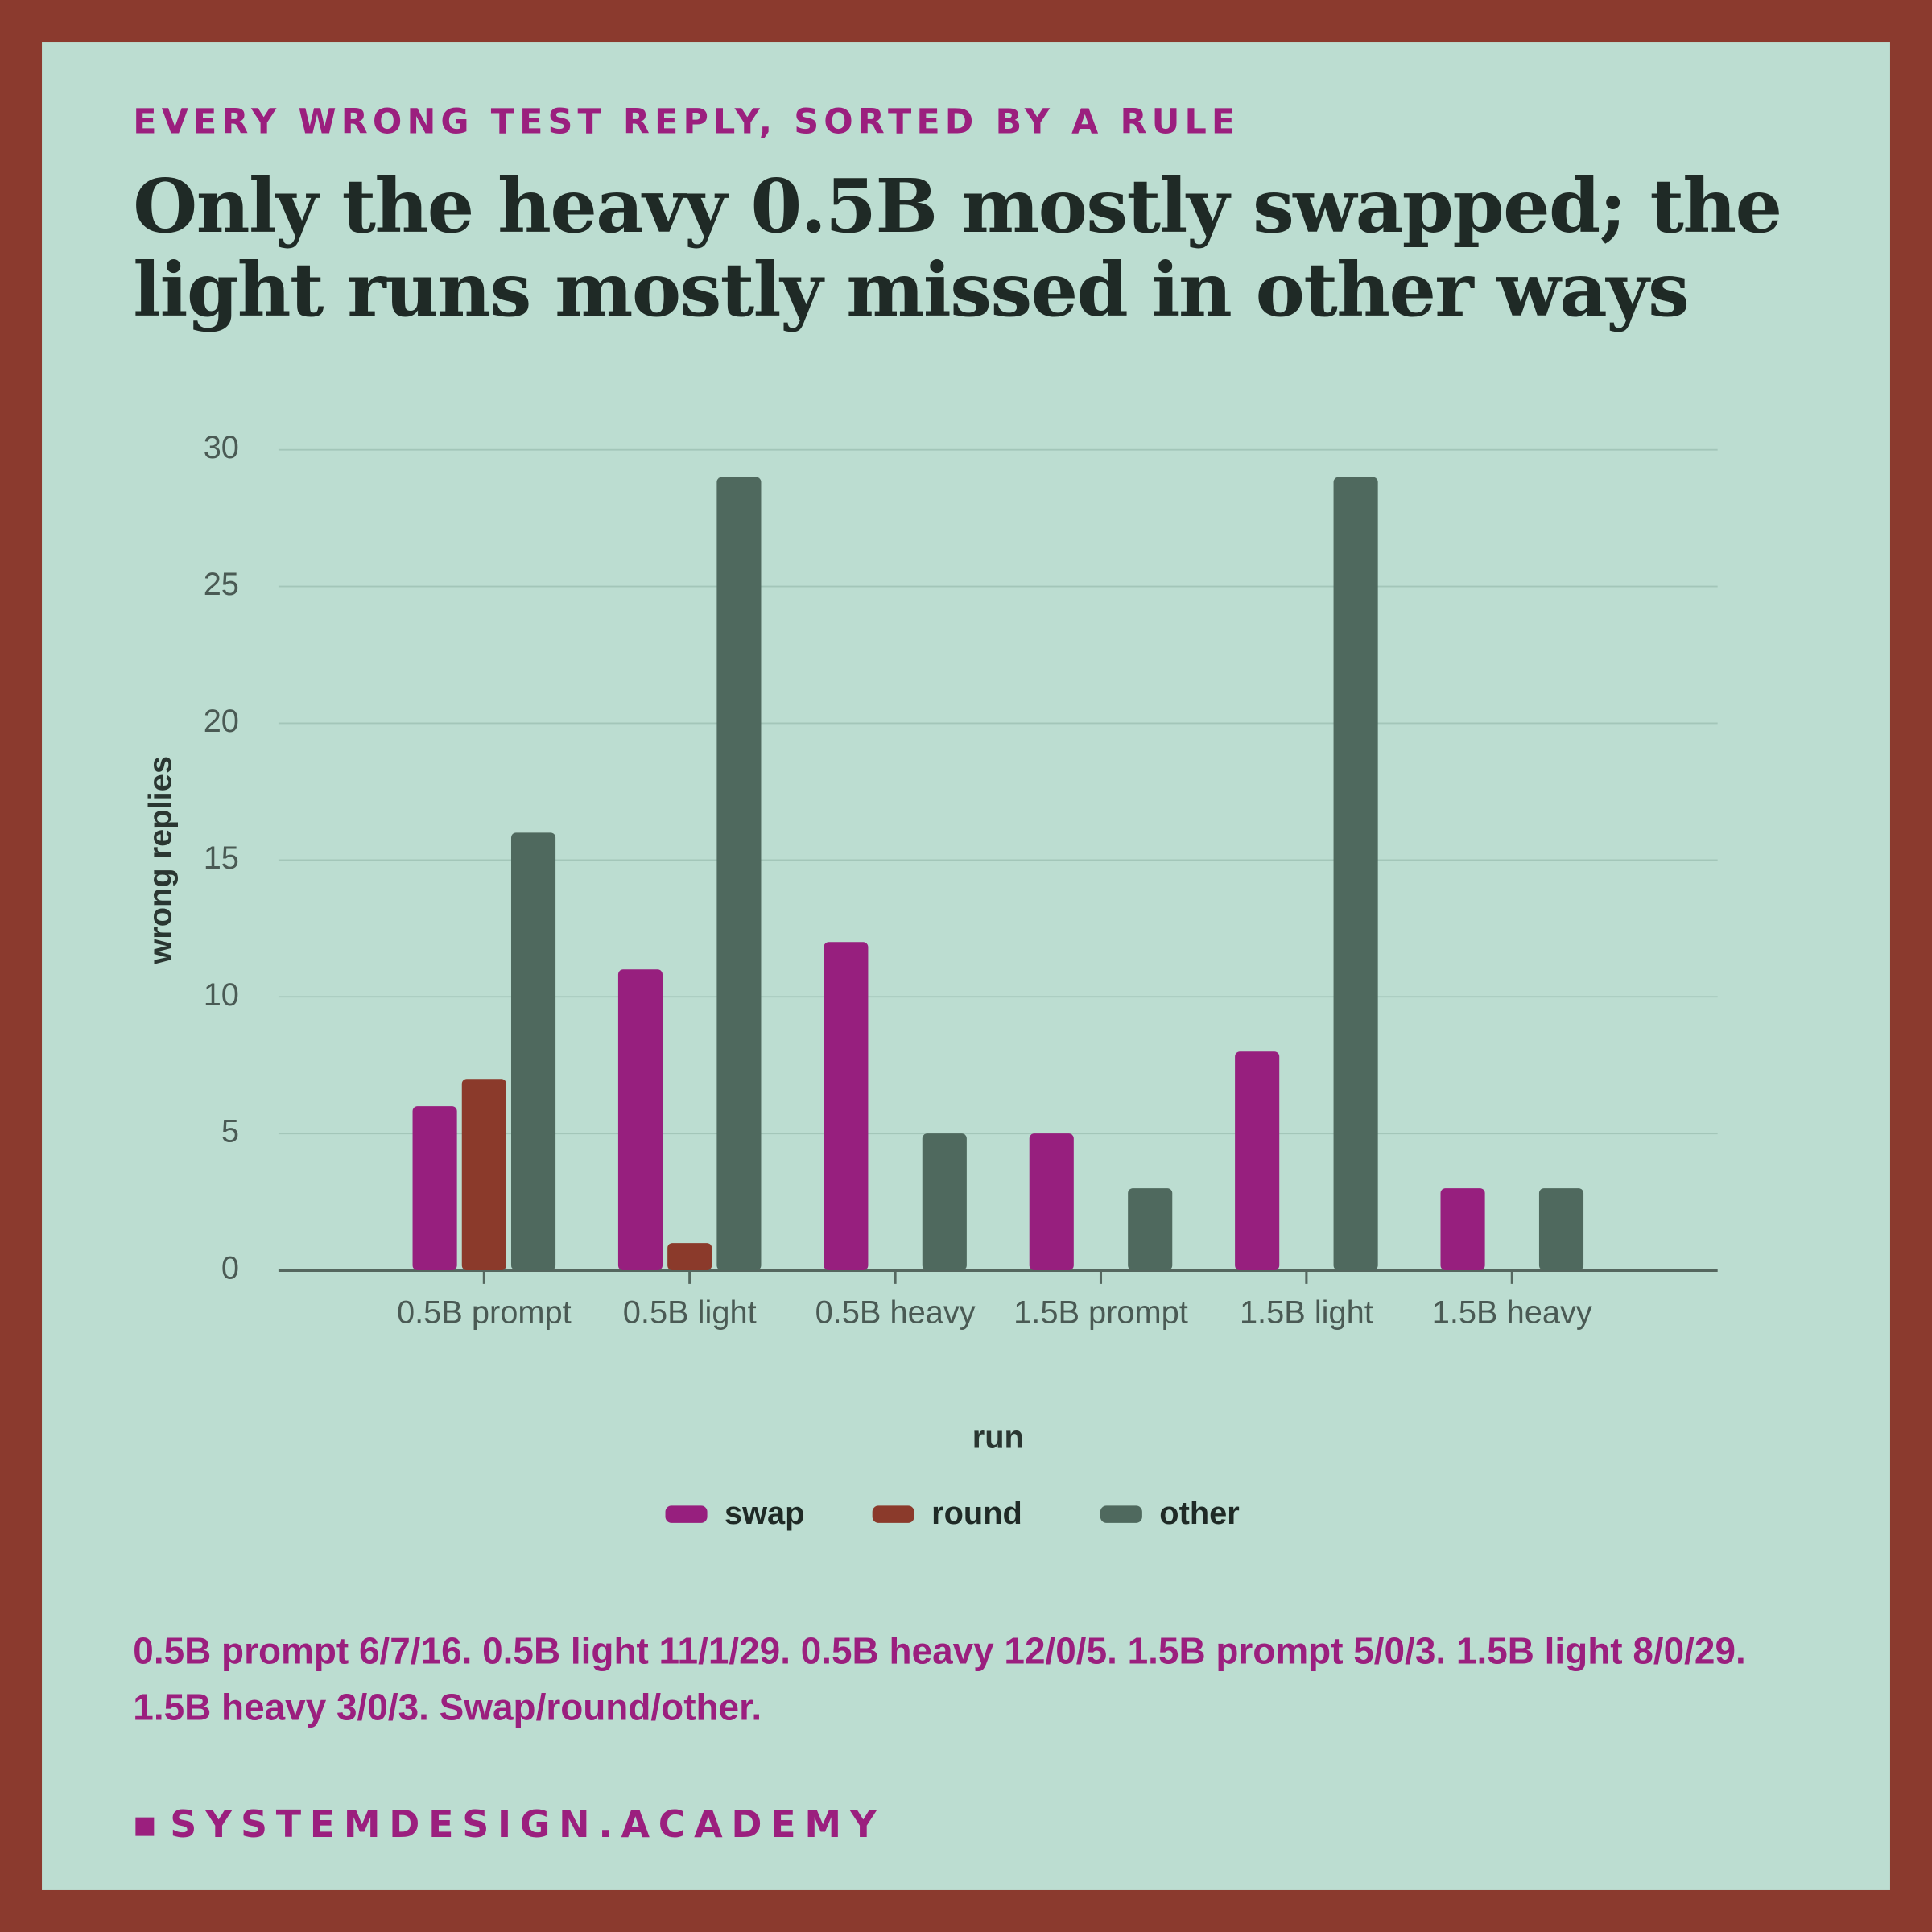 This screenshot has height=1932, width=1932. I want to click on y-tick-label: 20, so click(221, 721).